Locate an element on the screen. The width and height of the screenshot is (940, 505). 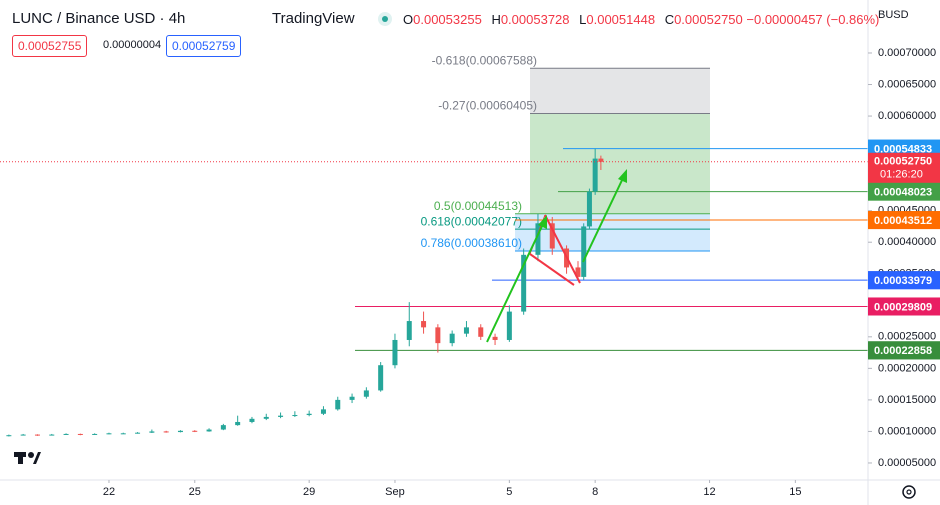
sell-button: 0.00052755 is located at coordinates (50, 46).